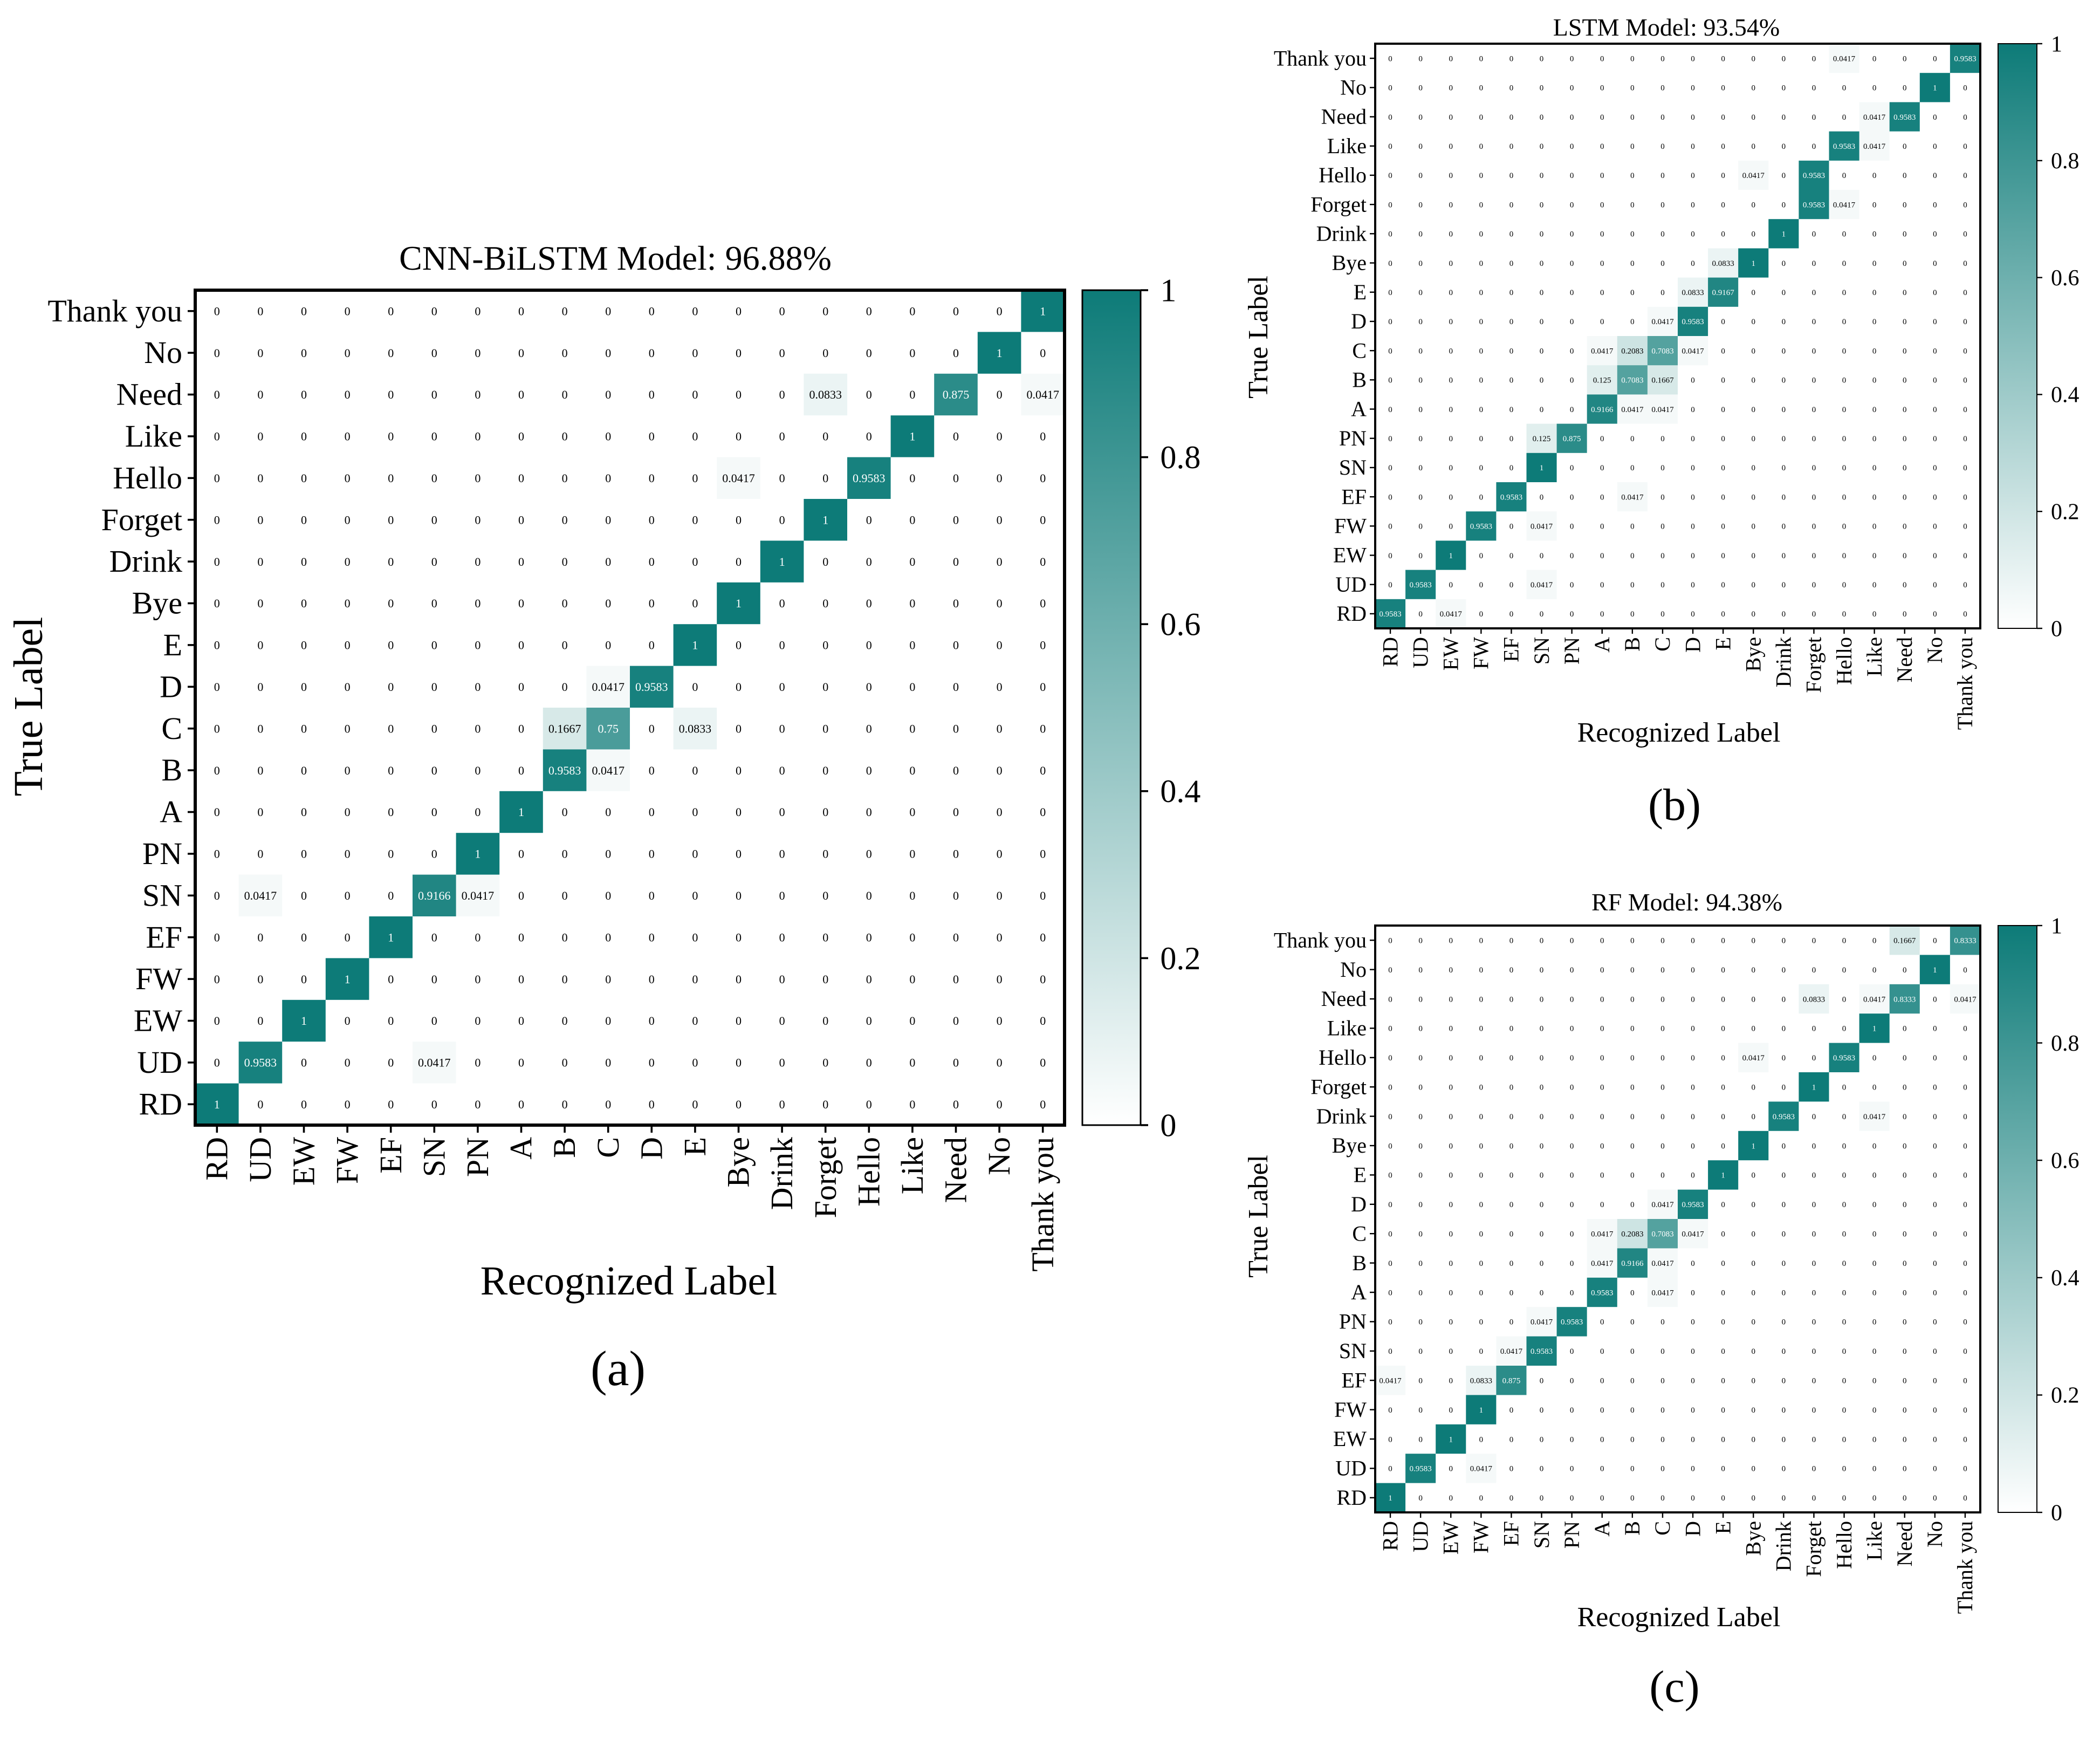  Describe the element at coordinates (826, 979) in the screenshot. I see `cell-fw-forget` at that location.